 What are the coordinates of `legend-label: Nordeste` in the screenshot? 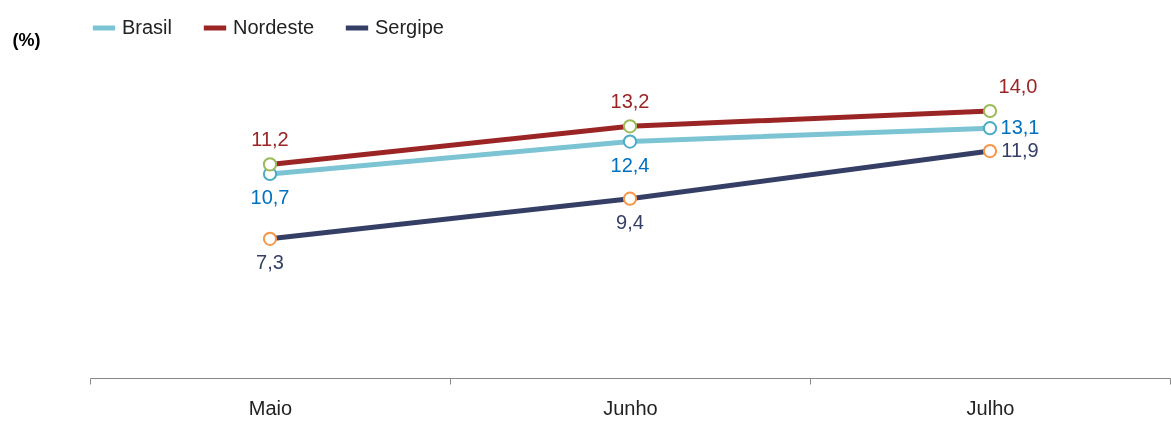 It's located at (274, 27).